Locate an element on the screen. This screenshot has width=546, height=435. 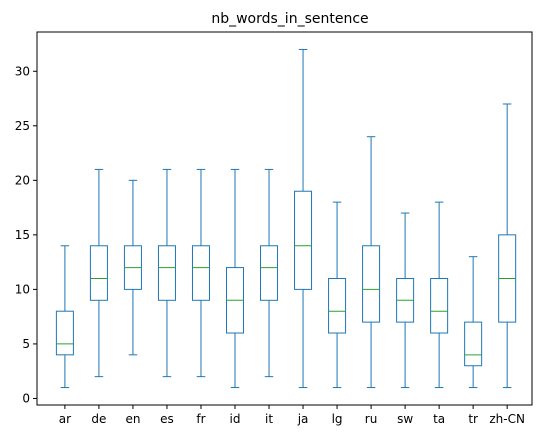
box-ja is located at coordinates (303, 218).